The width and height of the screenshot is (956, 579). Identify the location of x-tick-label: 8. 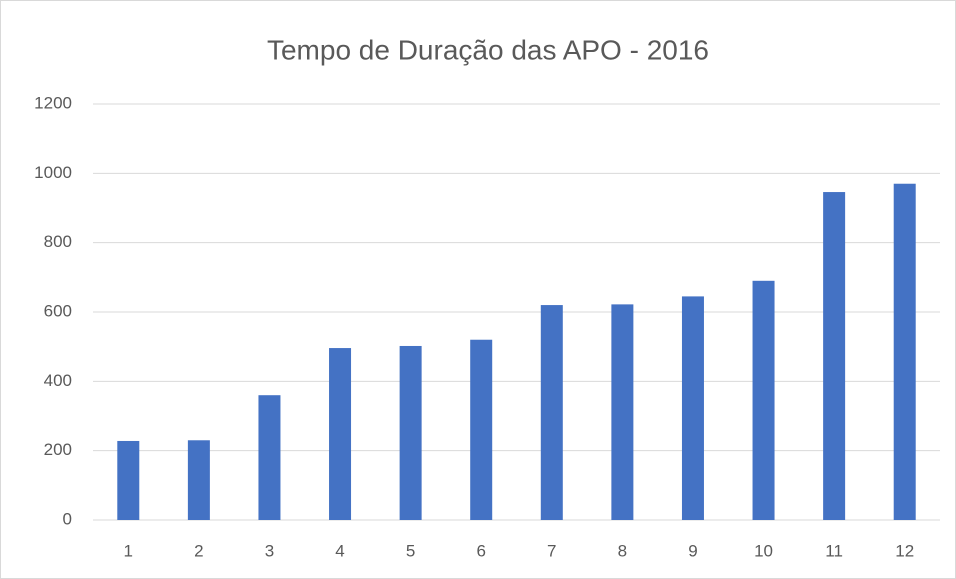
(622, 550).